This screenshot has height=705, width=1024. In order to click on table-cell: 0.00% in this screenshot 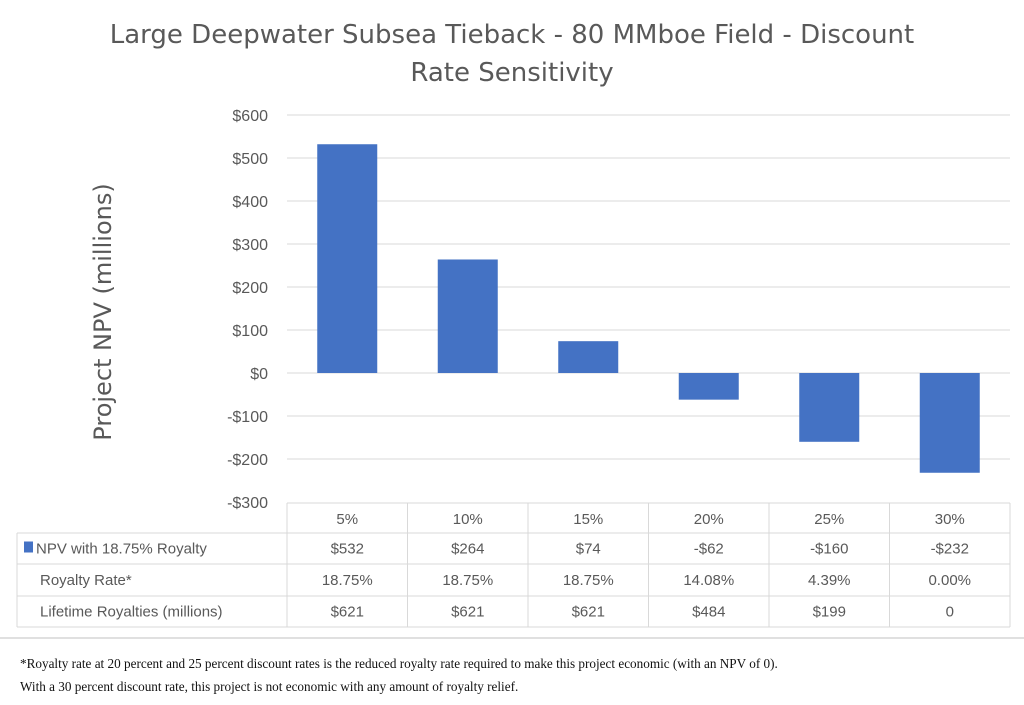, I will do `click(949, 580)`.